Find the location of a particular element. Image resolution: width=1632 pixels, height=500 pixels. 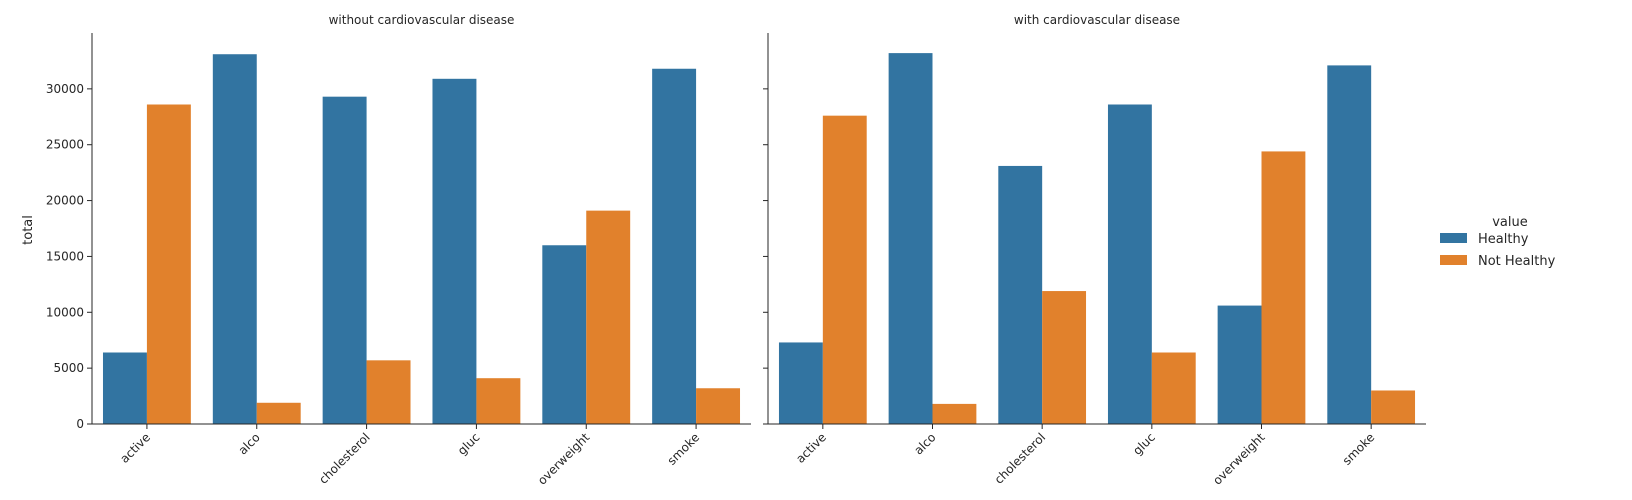

legend-label-not-healthy: Not Healthy is located at coordinates (1517, 261).